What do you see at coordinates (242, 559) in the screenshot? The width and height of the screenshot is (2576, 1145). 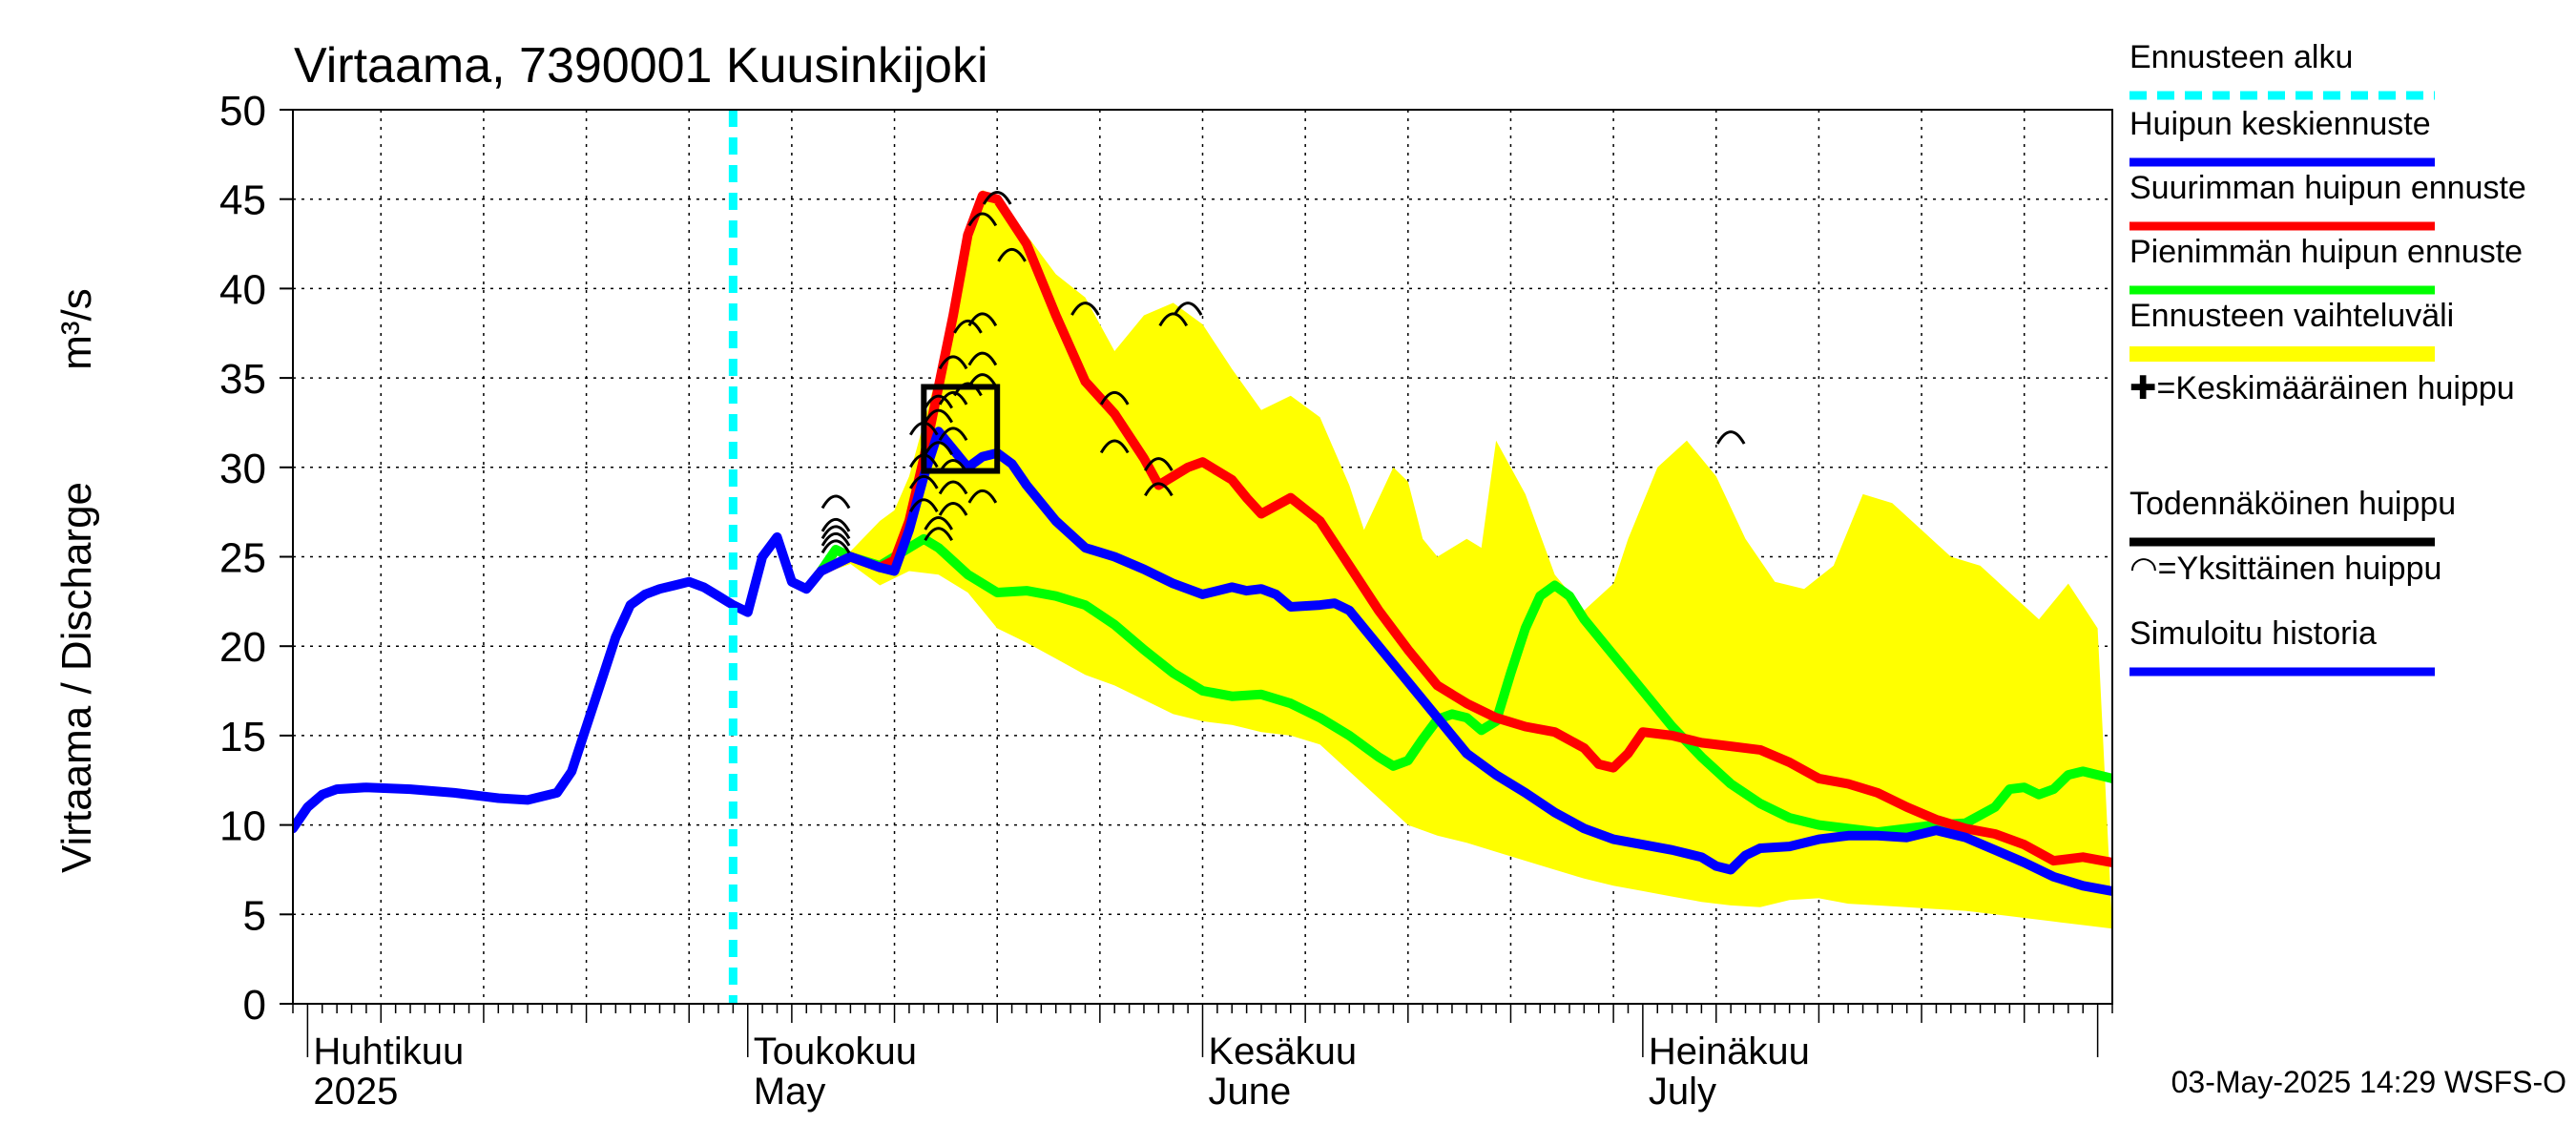 I see `y-tick-label: 25` at bounding box center [242, 559].